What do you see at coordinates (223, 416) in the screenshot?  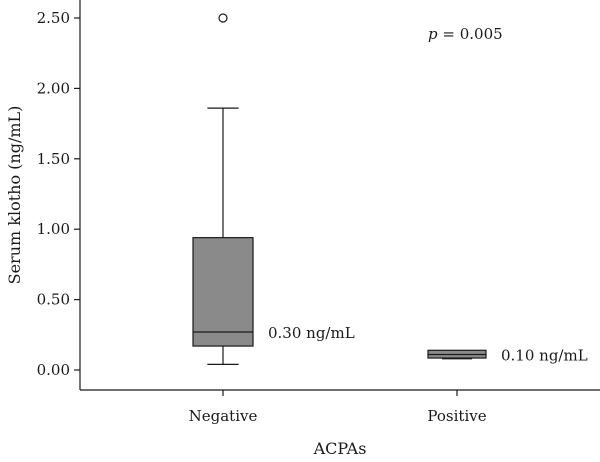 I see `x-category-label: Negative` at bounding box center [223, 416].